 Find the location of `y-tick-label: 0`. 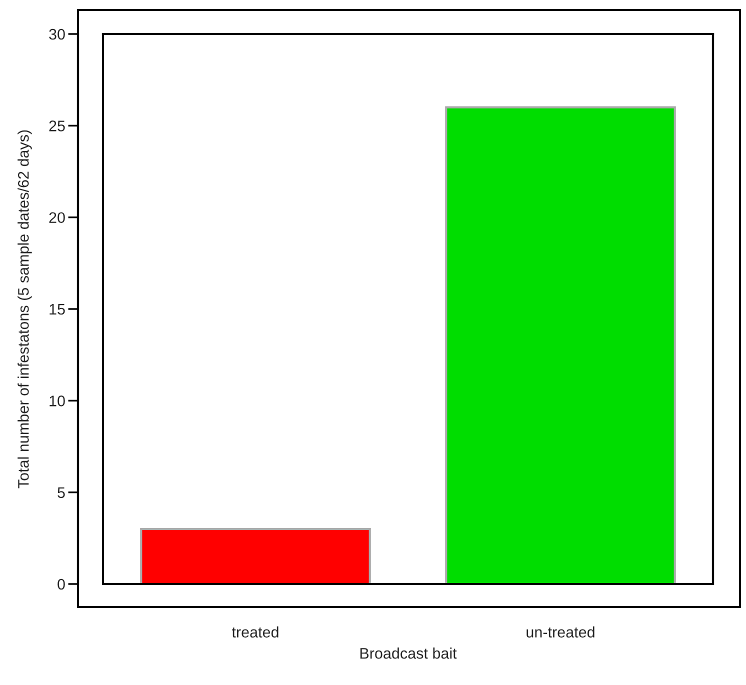

y-tick-label: 0 is located at coordinates (61, 584).